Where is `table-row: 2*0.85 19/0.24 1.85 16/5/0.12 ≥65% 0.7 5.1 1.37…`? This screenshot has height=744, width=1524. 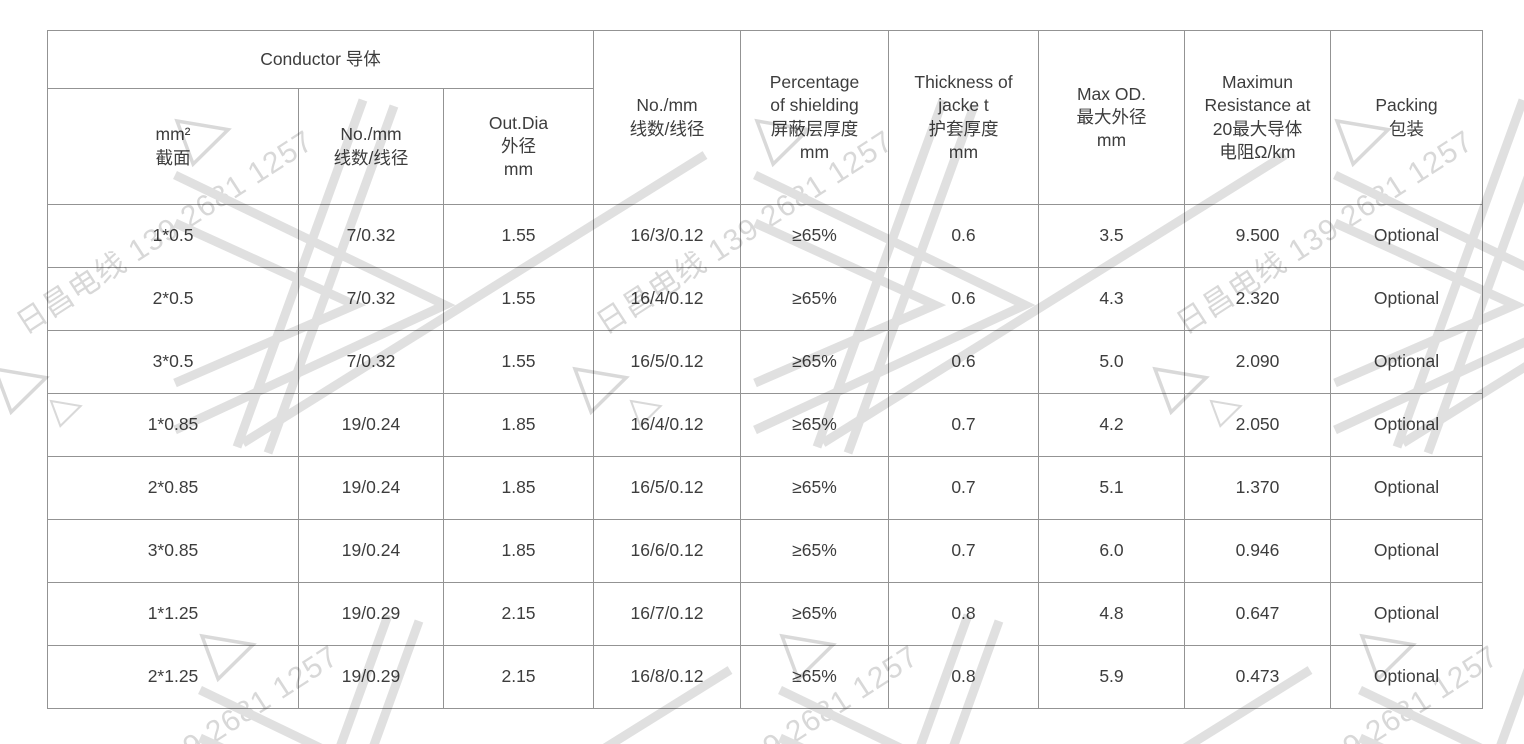 table-row: 2*0.85 19/0.24 1.85 16/5/0.12 ≥65% 0.7 5.1 1.37… is located at coordinates (765, 488).